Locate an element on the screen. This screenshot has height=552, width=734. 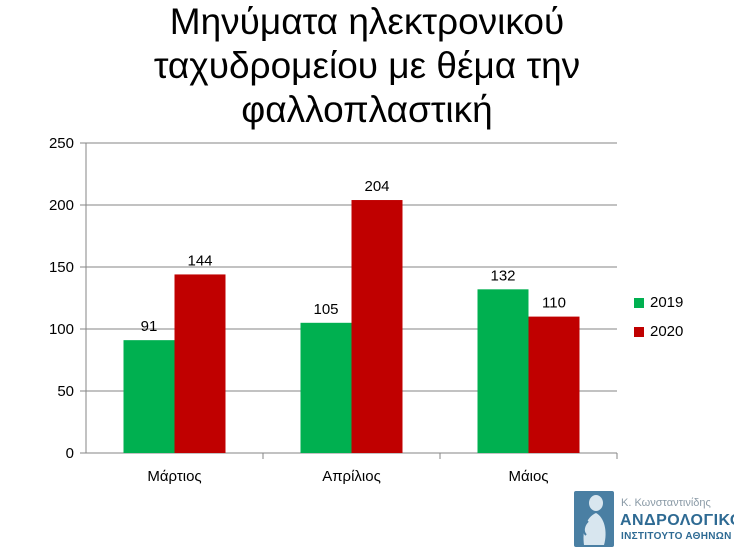
y-tick-label: 0 is located at coordinates (70, 453).